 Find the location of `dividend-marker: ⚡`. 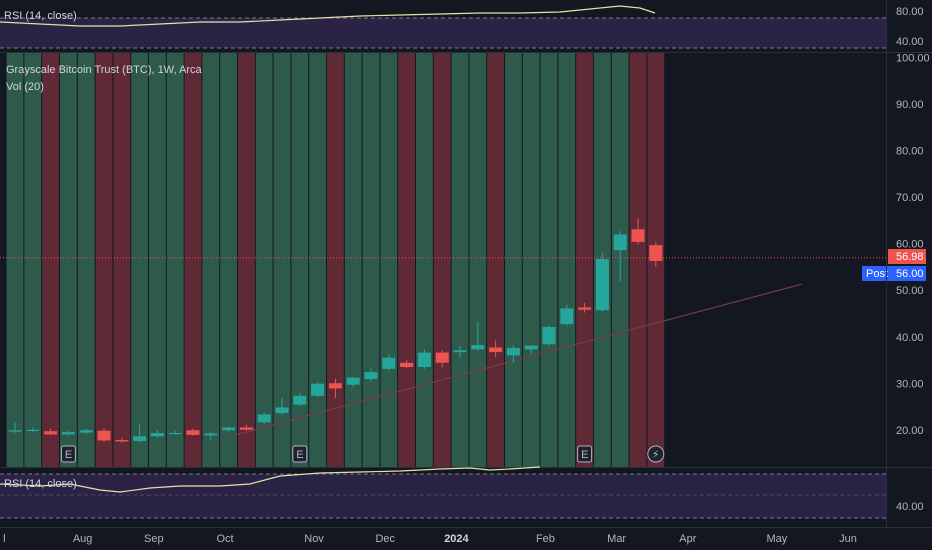

dividend-marker: ⚡ is located at coordinates (656, 454).